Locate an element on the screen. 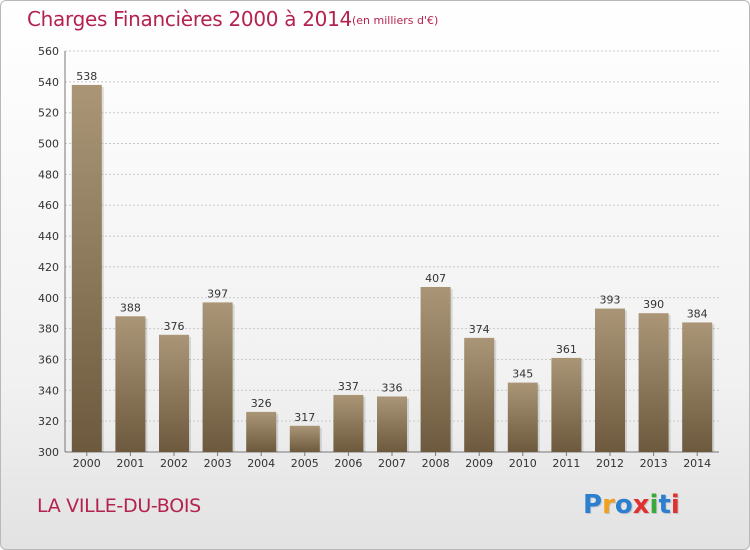  y-tick-label: 460 is located at coordinates (48, 205).